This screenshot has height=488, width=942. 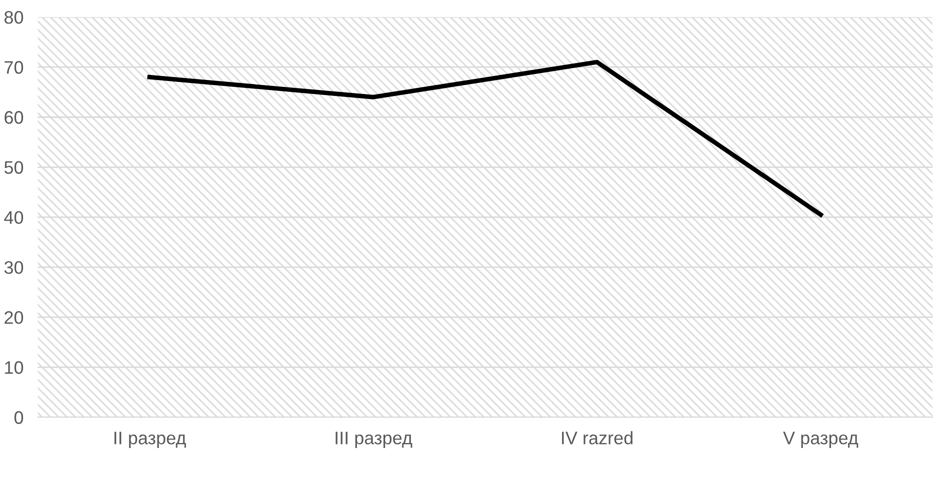 I want to click on y-tick-label: 30, so click(x=14, y=267).